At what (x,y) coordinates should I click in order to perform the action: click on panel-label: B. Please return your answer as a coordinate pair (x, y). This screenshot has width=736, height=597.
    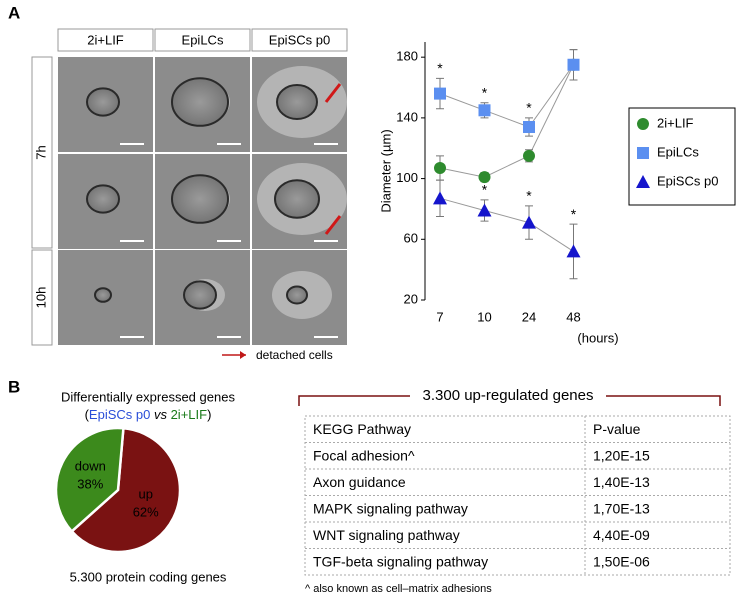
    Looking at the image, I should click on (14, 386).